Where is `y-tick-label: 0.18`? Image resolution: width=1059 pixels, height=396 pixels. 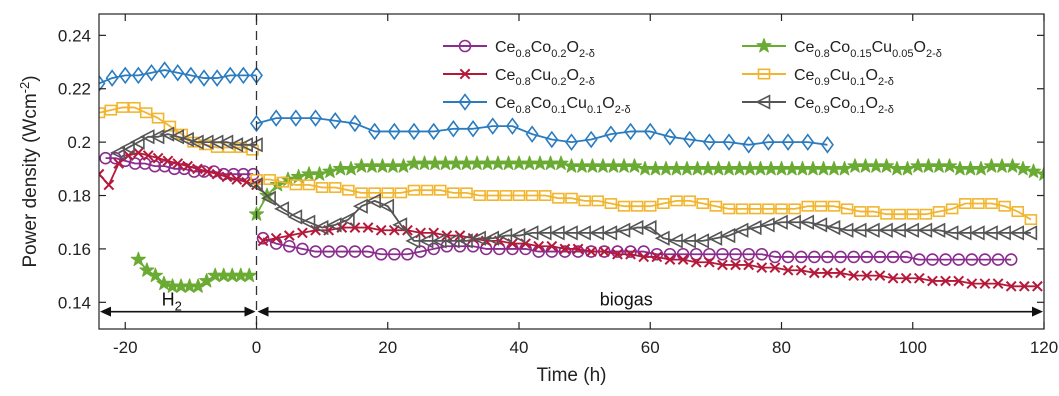
y-tick-label: 0.18 is located at coordinates (74, 196).